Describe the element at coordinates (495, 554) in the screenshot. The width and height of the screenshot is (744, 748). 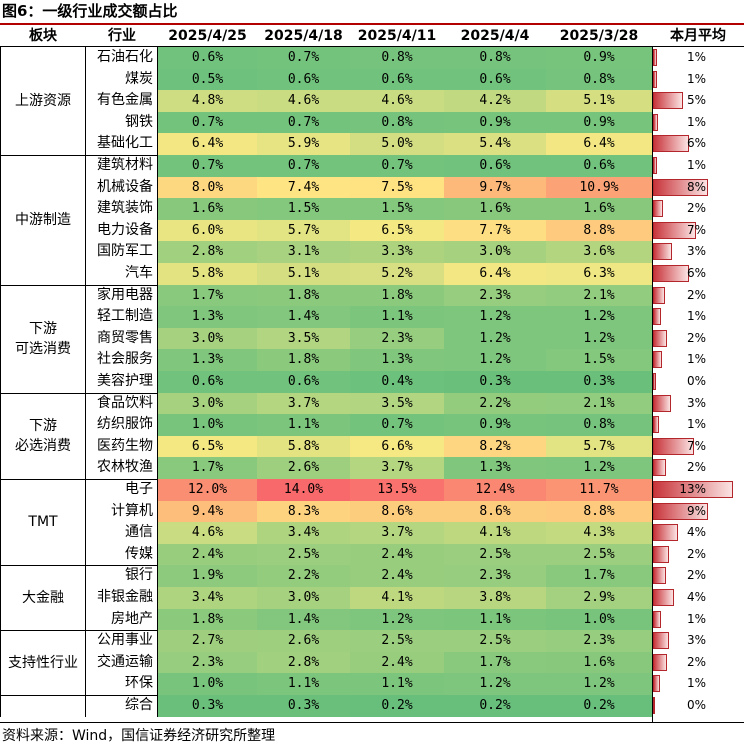
I see `heatmap-cell: 2.5%` at that location.